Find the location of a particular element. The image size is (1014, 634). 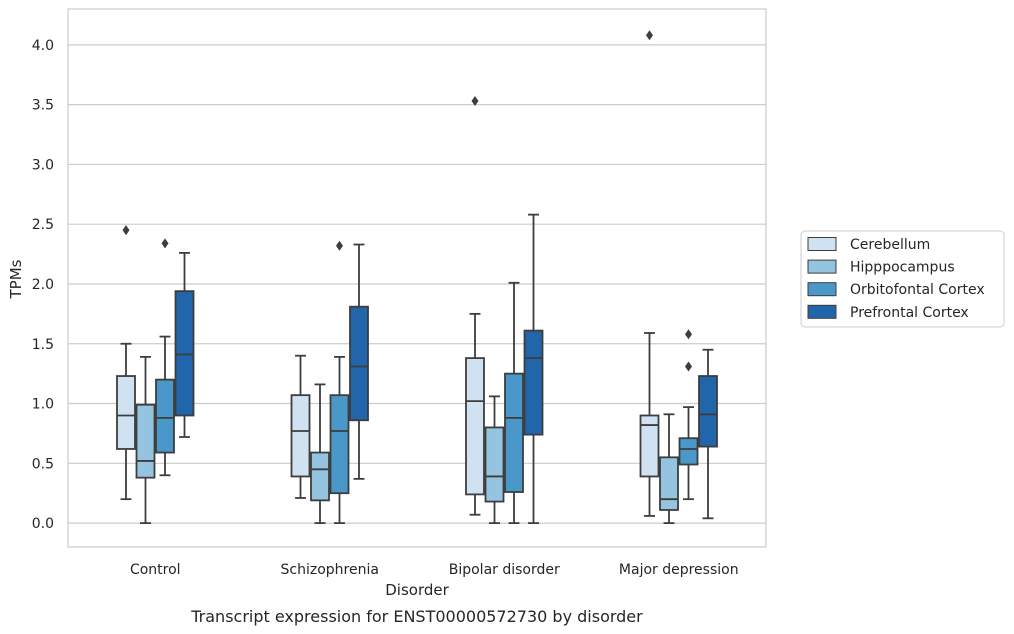

legend-item: Cerebellum is located at coordinates (868, 245).